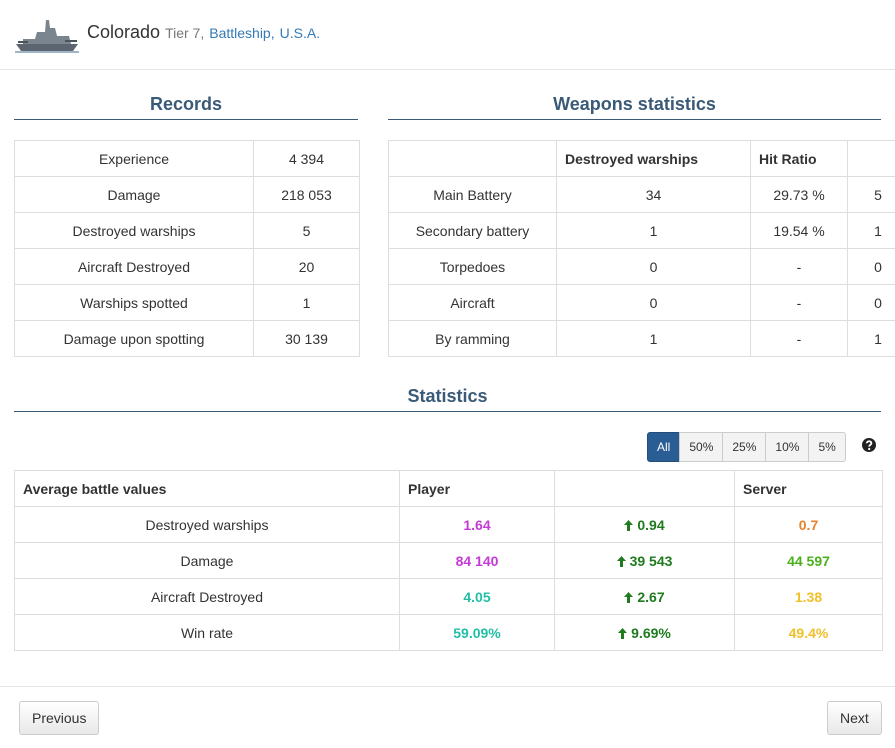  I want to click on header-cell: Player, so click(477, 488).